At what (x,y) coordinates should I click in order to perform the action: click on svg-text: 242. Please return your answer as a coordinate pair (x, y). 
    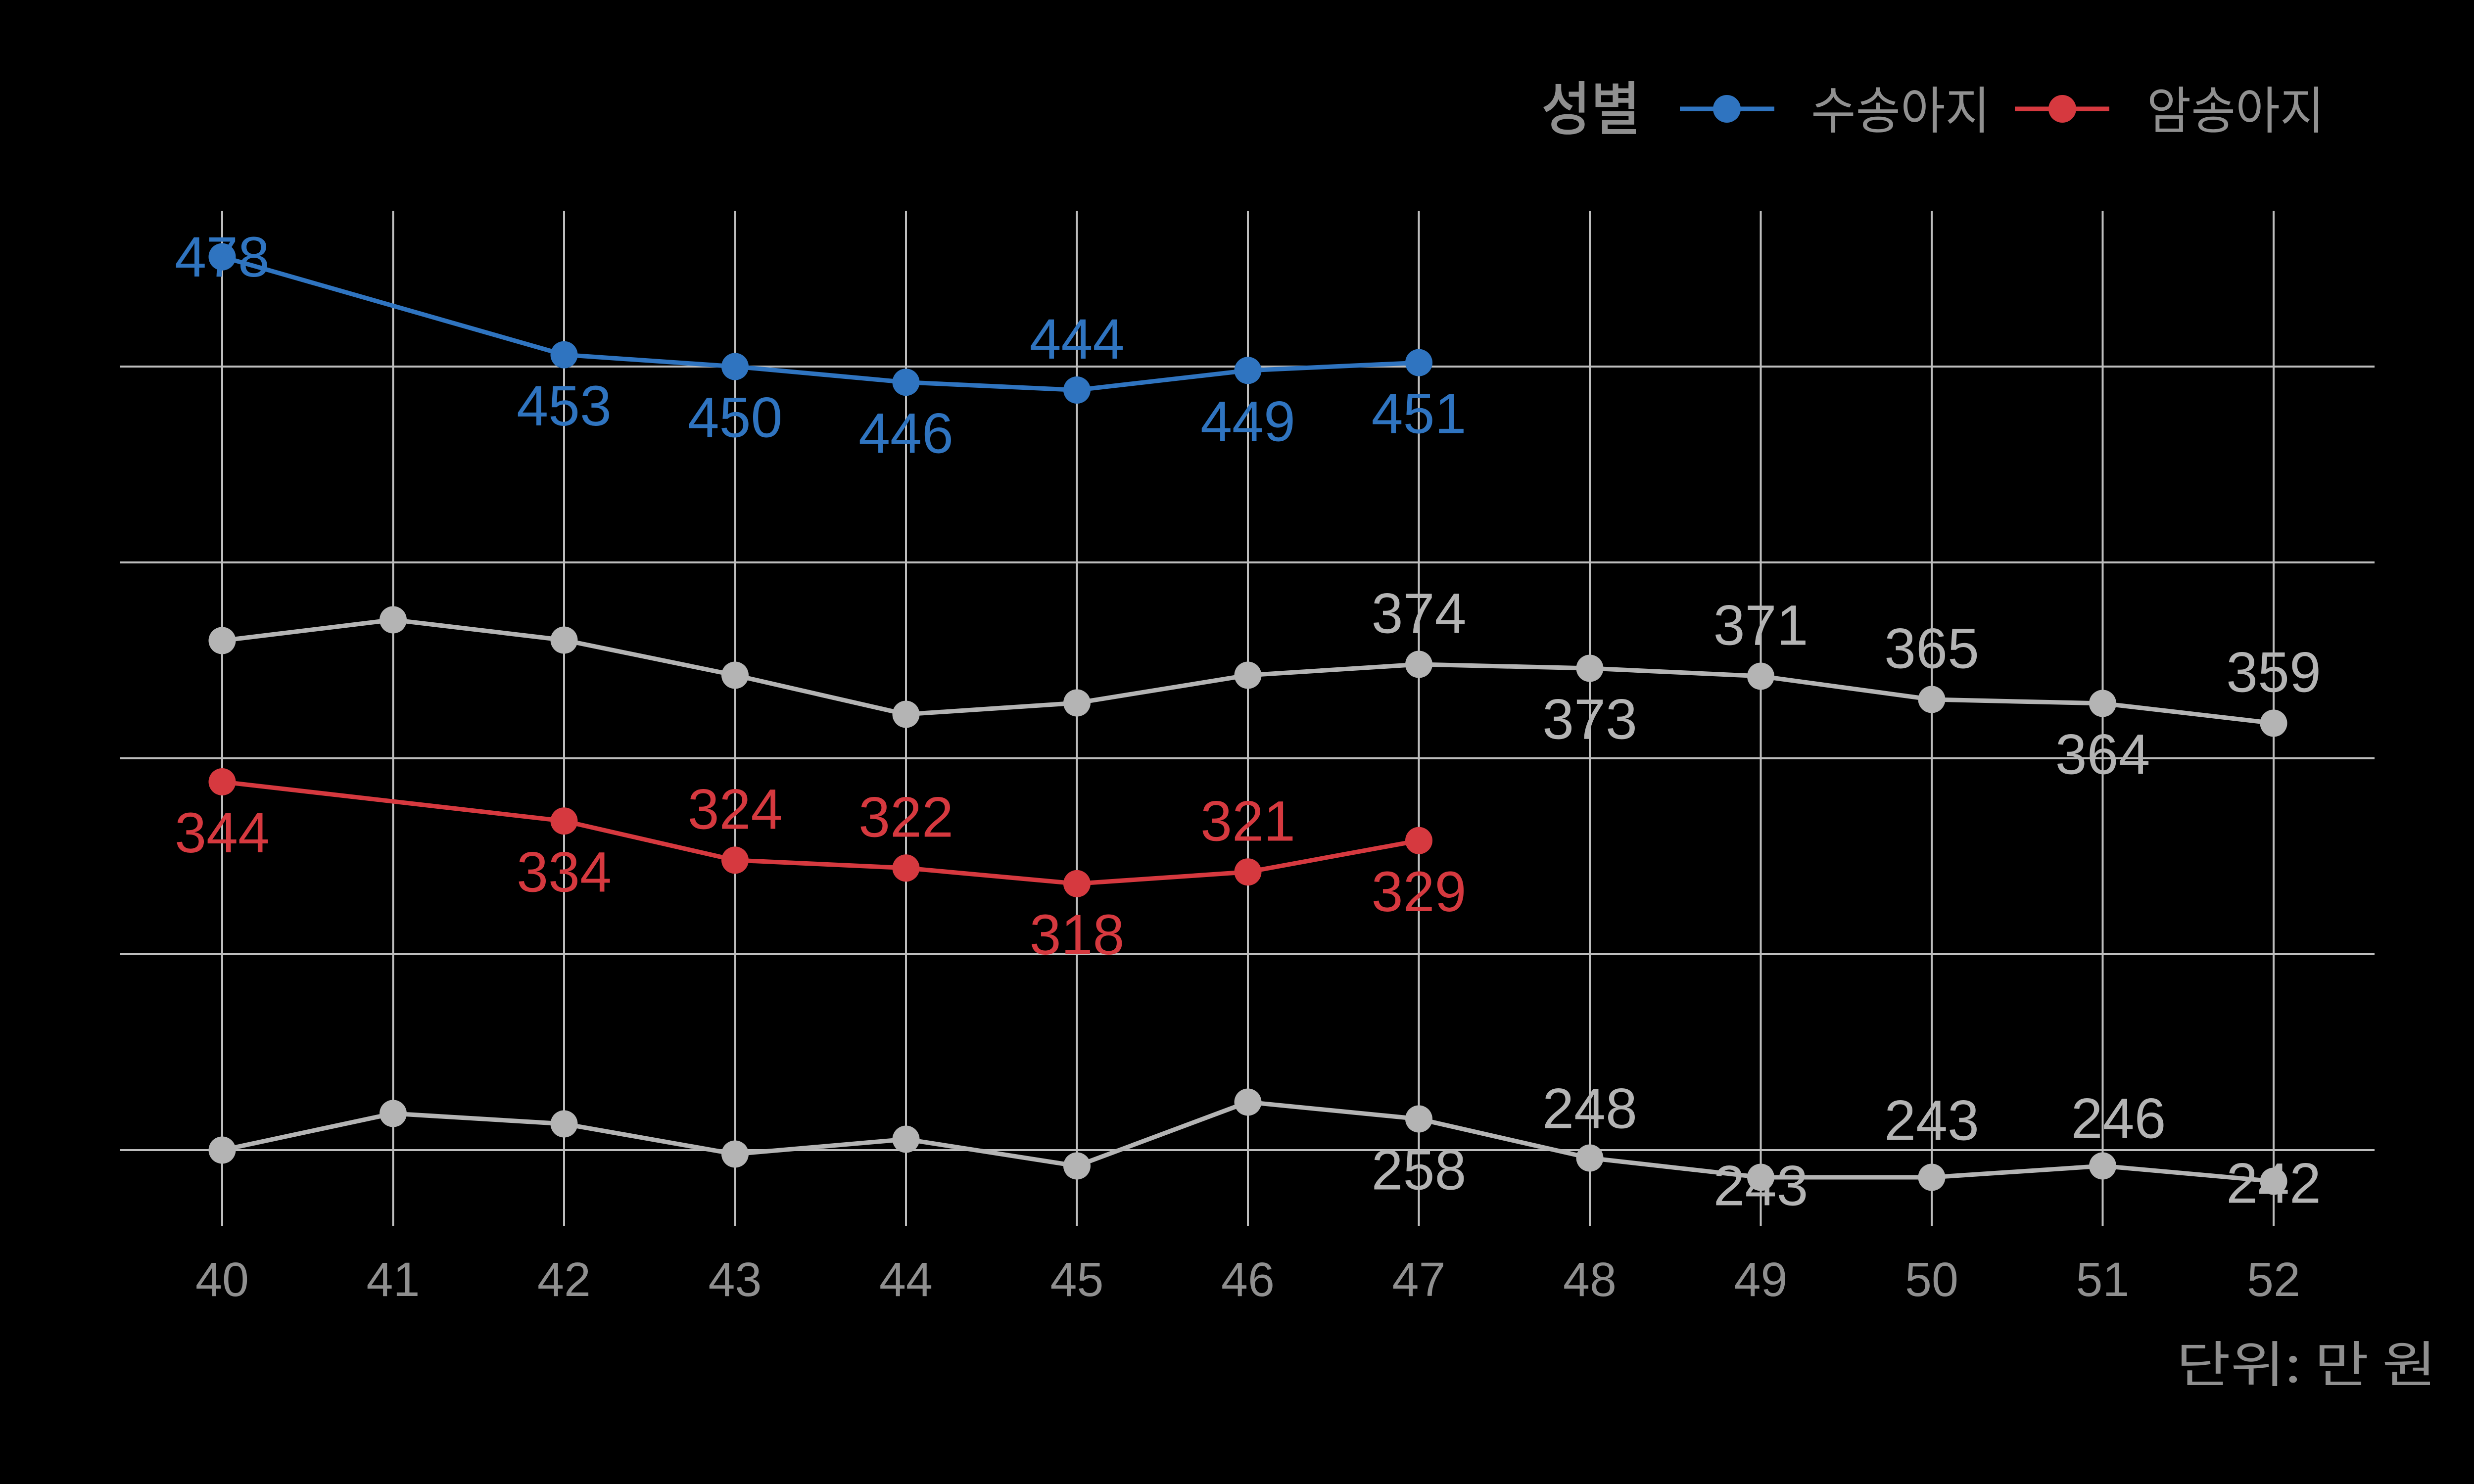
    Looking at the image, I should click on (2274, 1183).